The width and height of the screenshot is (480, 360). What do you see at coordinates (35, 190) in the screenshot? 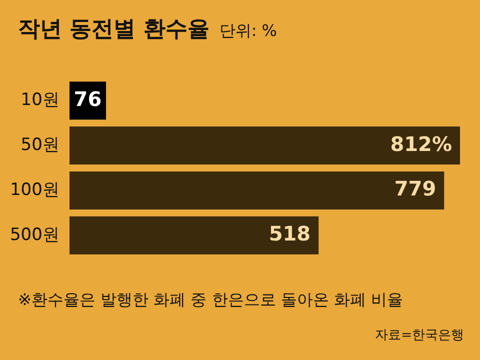
I see `y-tick-label: 100원` at bounding box center [35, 190].